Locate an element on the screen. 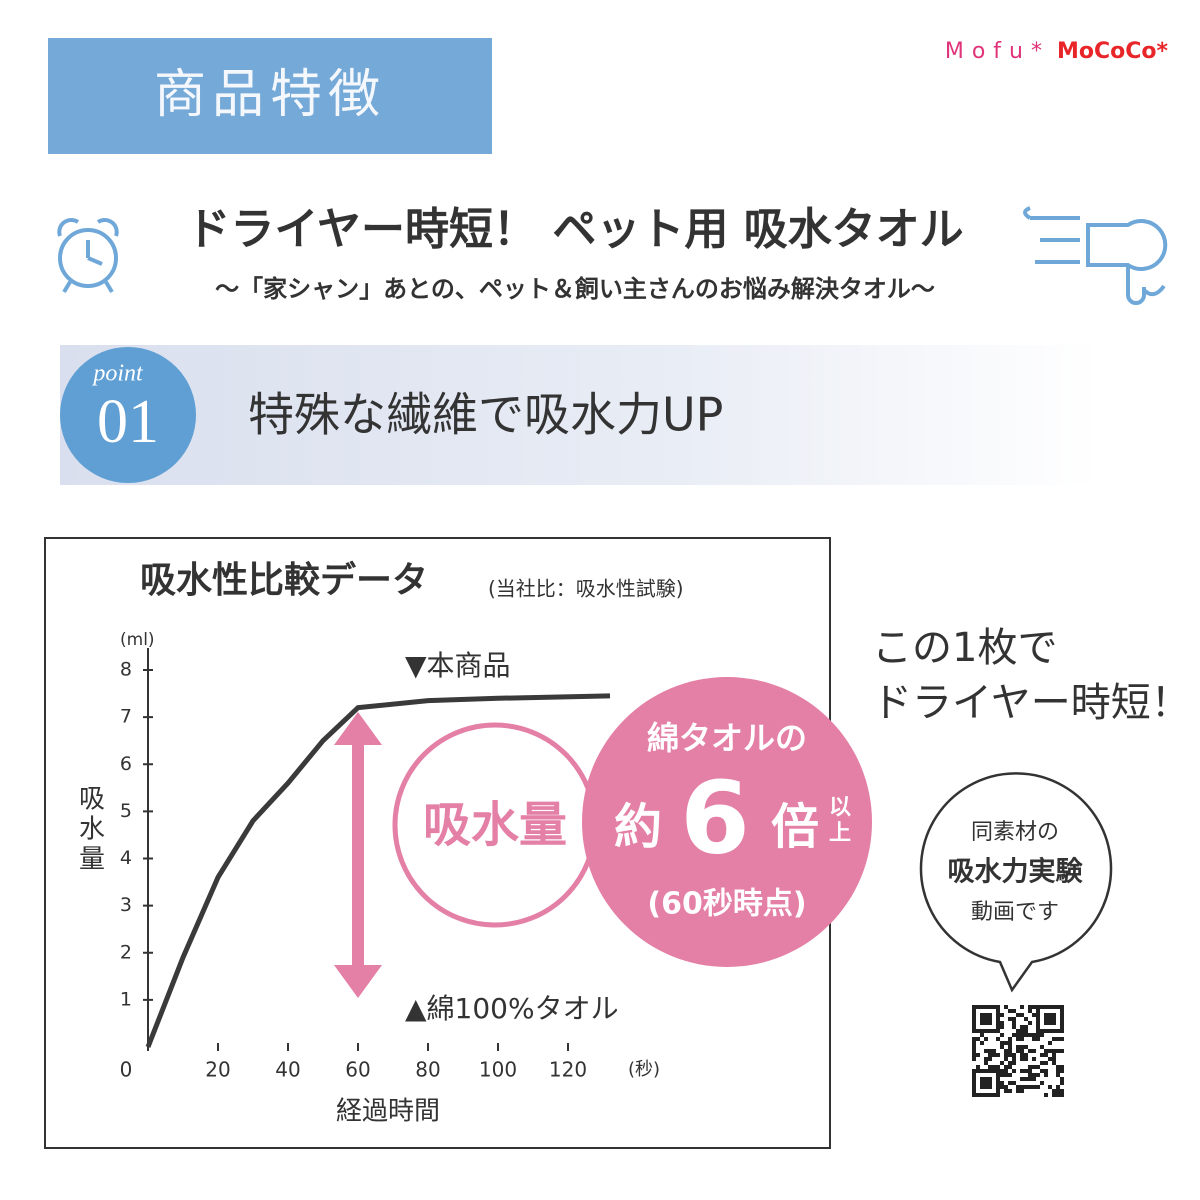 The height and width of the screenshot is (1200, 1200). y-axis-label: 吸水量 is located at coordinates (92, 830).